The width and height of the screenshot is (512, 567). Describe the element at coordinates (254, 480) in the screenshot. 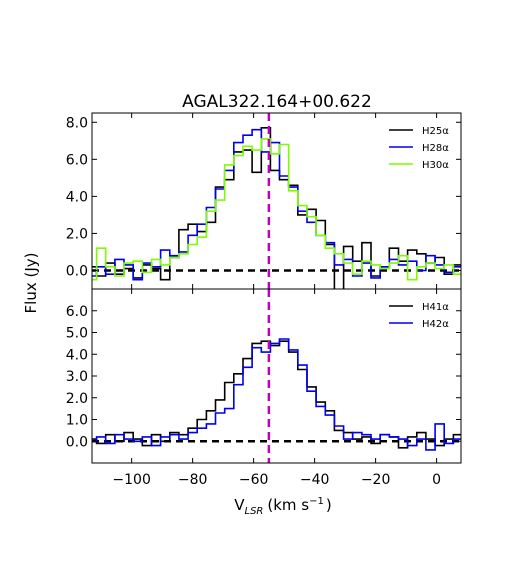

I see `x-tick-label: −60` at that location.